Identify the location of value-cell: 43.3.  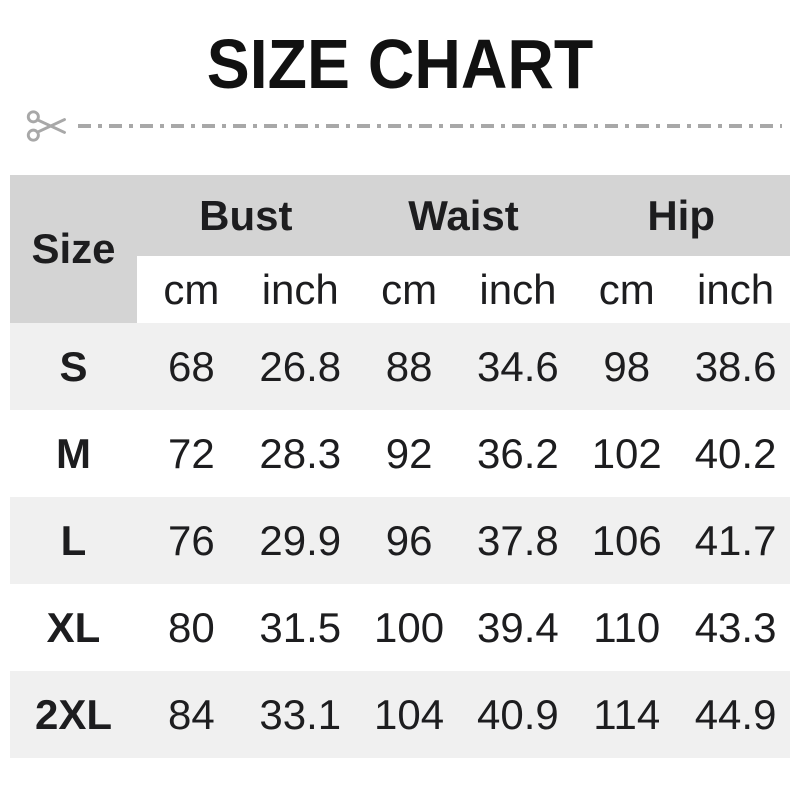
(735, 627).